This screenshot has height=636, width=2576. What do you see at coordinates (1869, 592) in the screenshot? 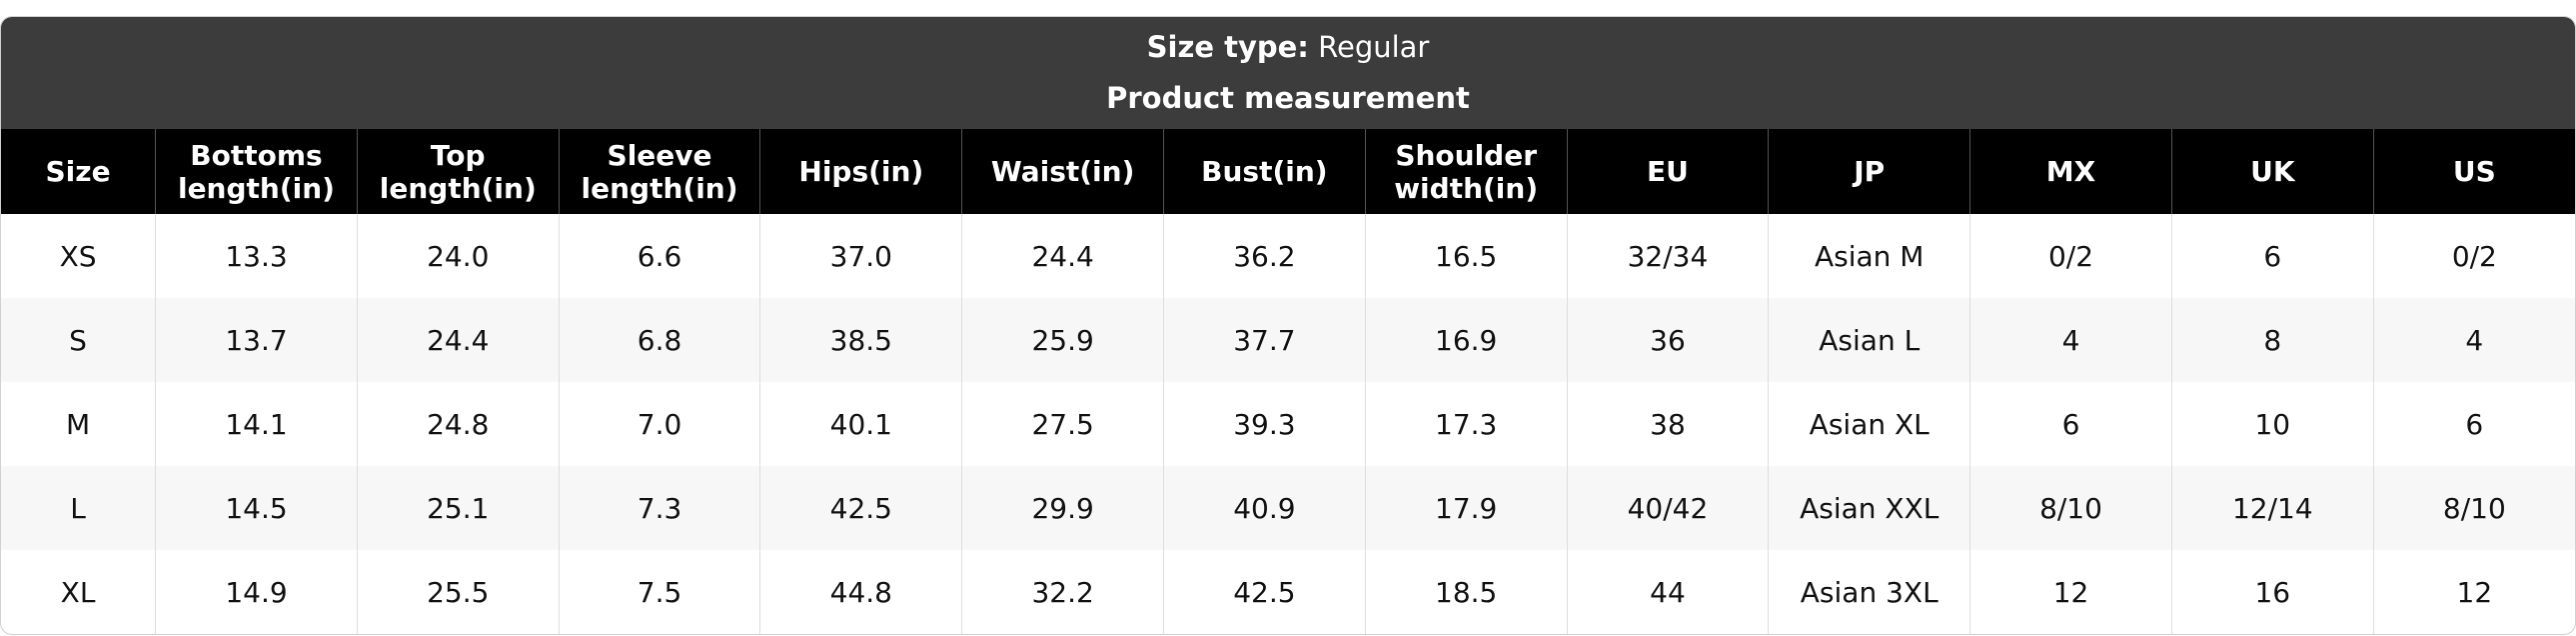
I see `table-cell: Asian 3XL` at bounding box center [1869, 592].